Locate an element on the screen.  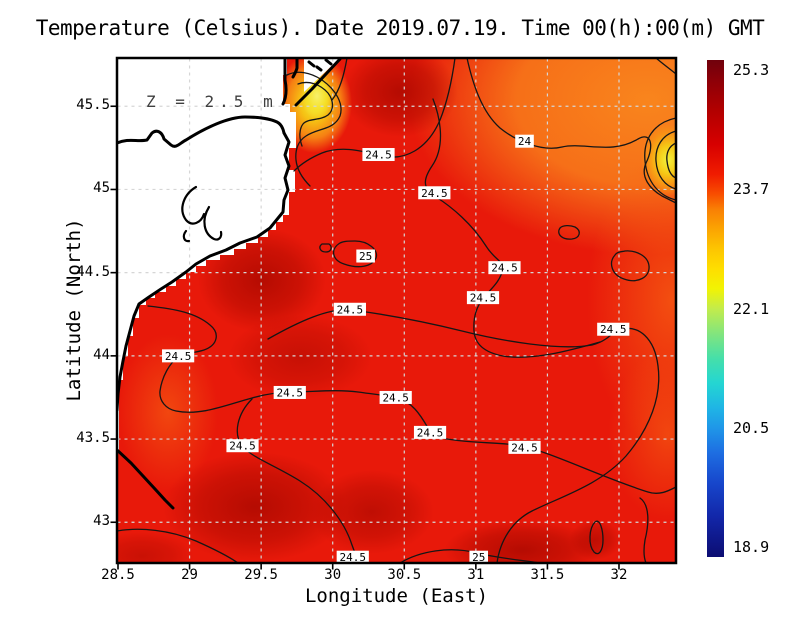
delta-spit is located at coordinates (318, 82).